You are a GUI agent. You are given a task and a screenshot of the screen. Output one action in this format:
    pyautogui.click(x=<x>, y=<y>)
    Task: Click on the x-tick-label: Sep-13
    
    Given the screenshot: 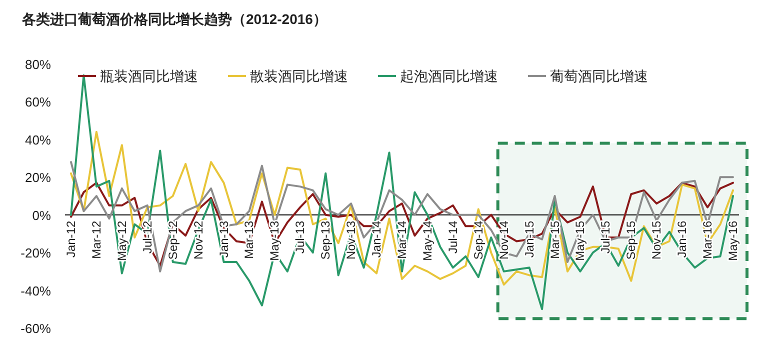 What is the action you would take?
    pyautogui.click(x=325, y=240)
    